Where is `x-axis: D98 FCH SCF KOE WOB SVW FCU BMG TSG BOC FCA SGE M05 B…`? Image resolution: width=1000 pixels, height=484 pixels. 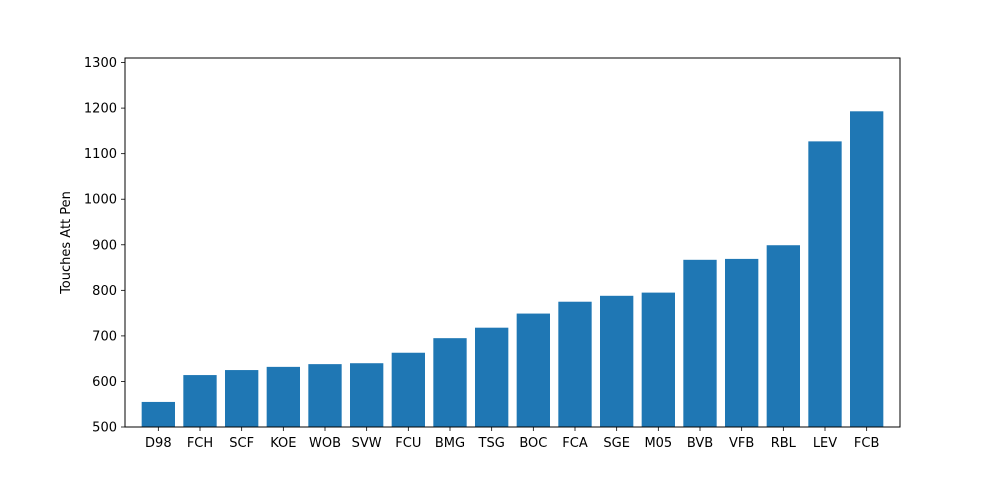 x-axis: D98 FCH SCF KOE WOB SVW FCU BMG TSG BOC FCA SGE M05 B… is located at coordinates (512, 439).